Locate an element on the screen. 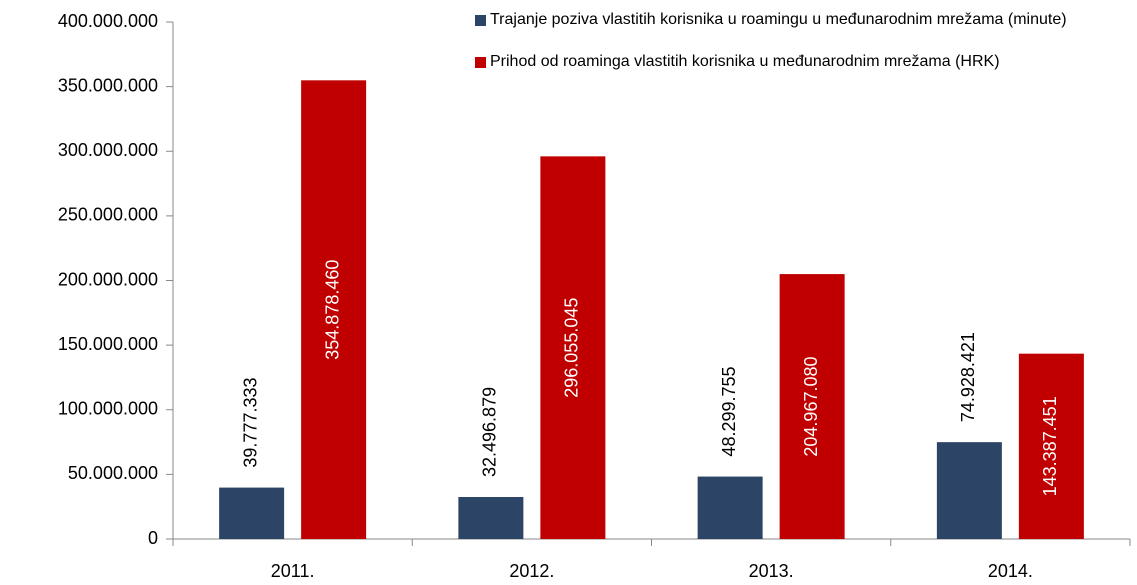 The image size is (1137, 585). x-tick-label: 2012. is located at coordinates (531, 571).